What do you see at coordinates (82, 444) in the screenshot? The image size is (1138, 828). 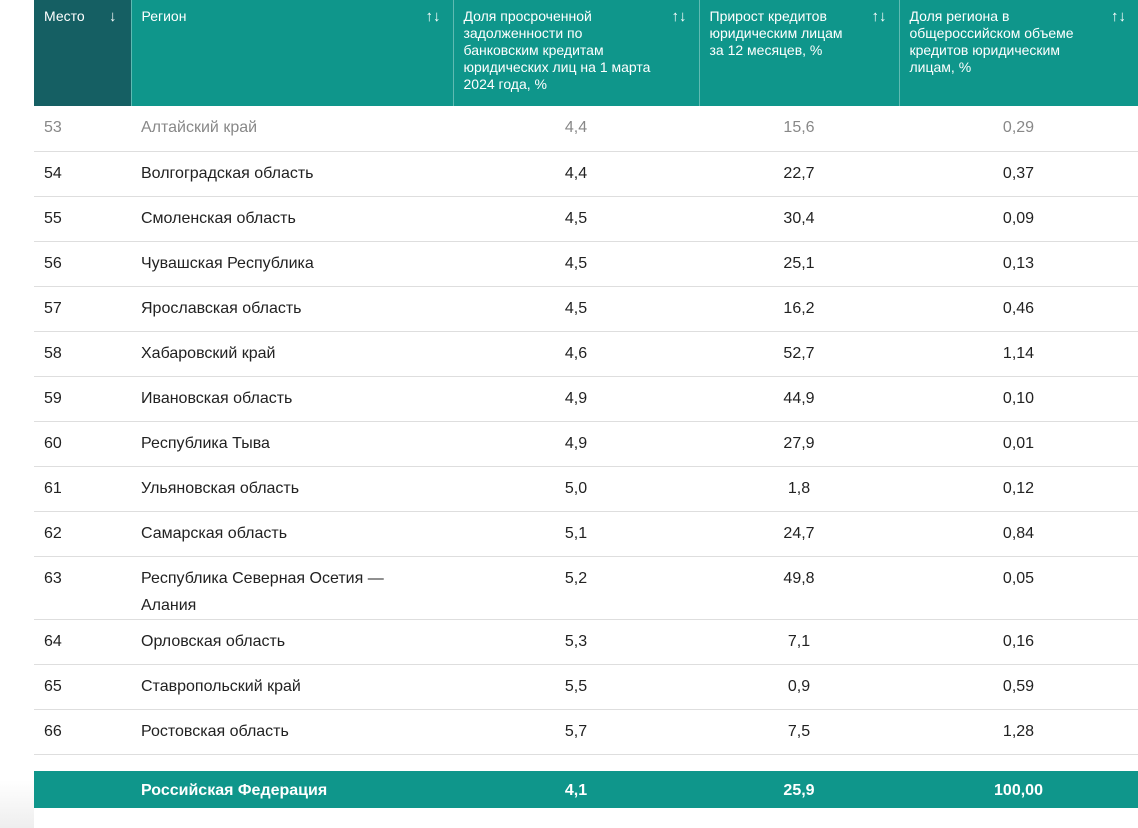 I see `cell-place: 60` at bounding box center [82, 444].